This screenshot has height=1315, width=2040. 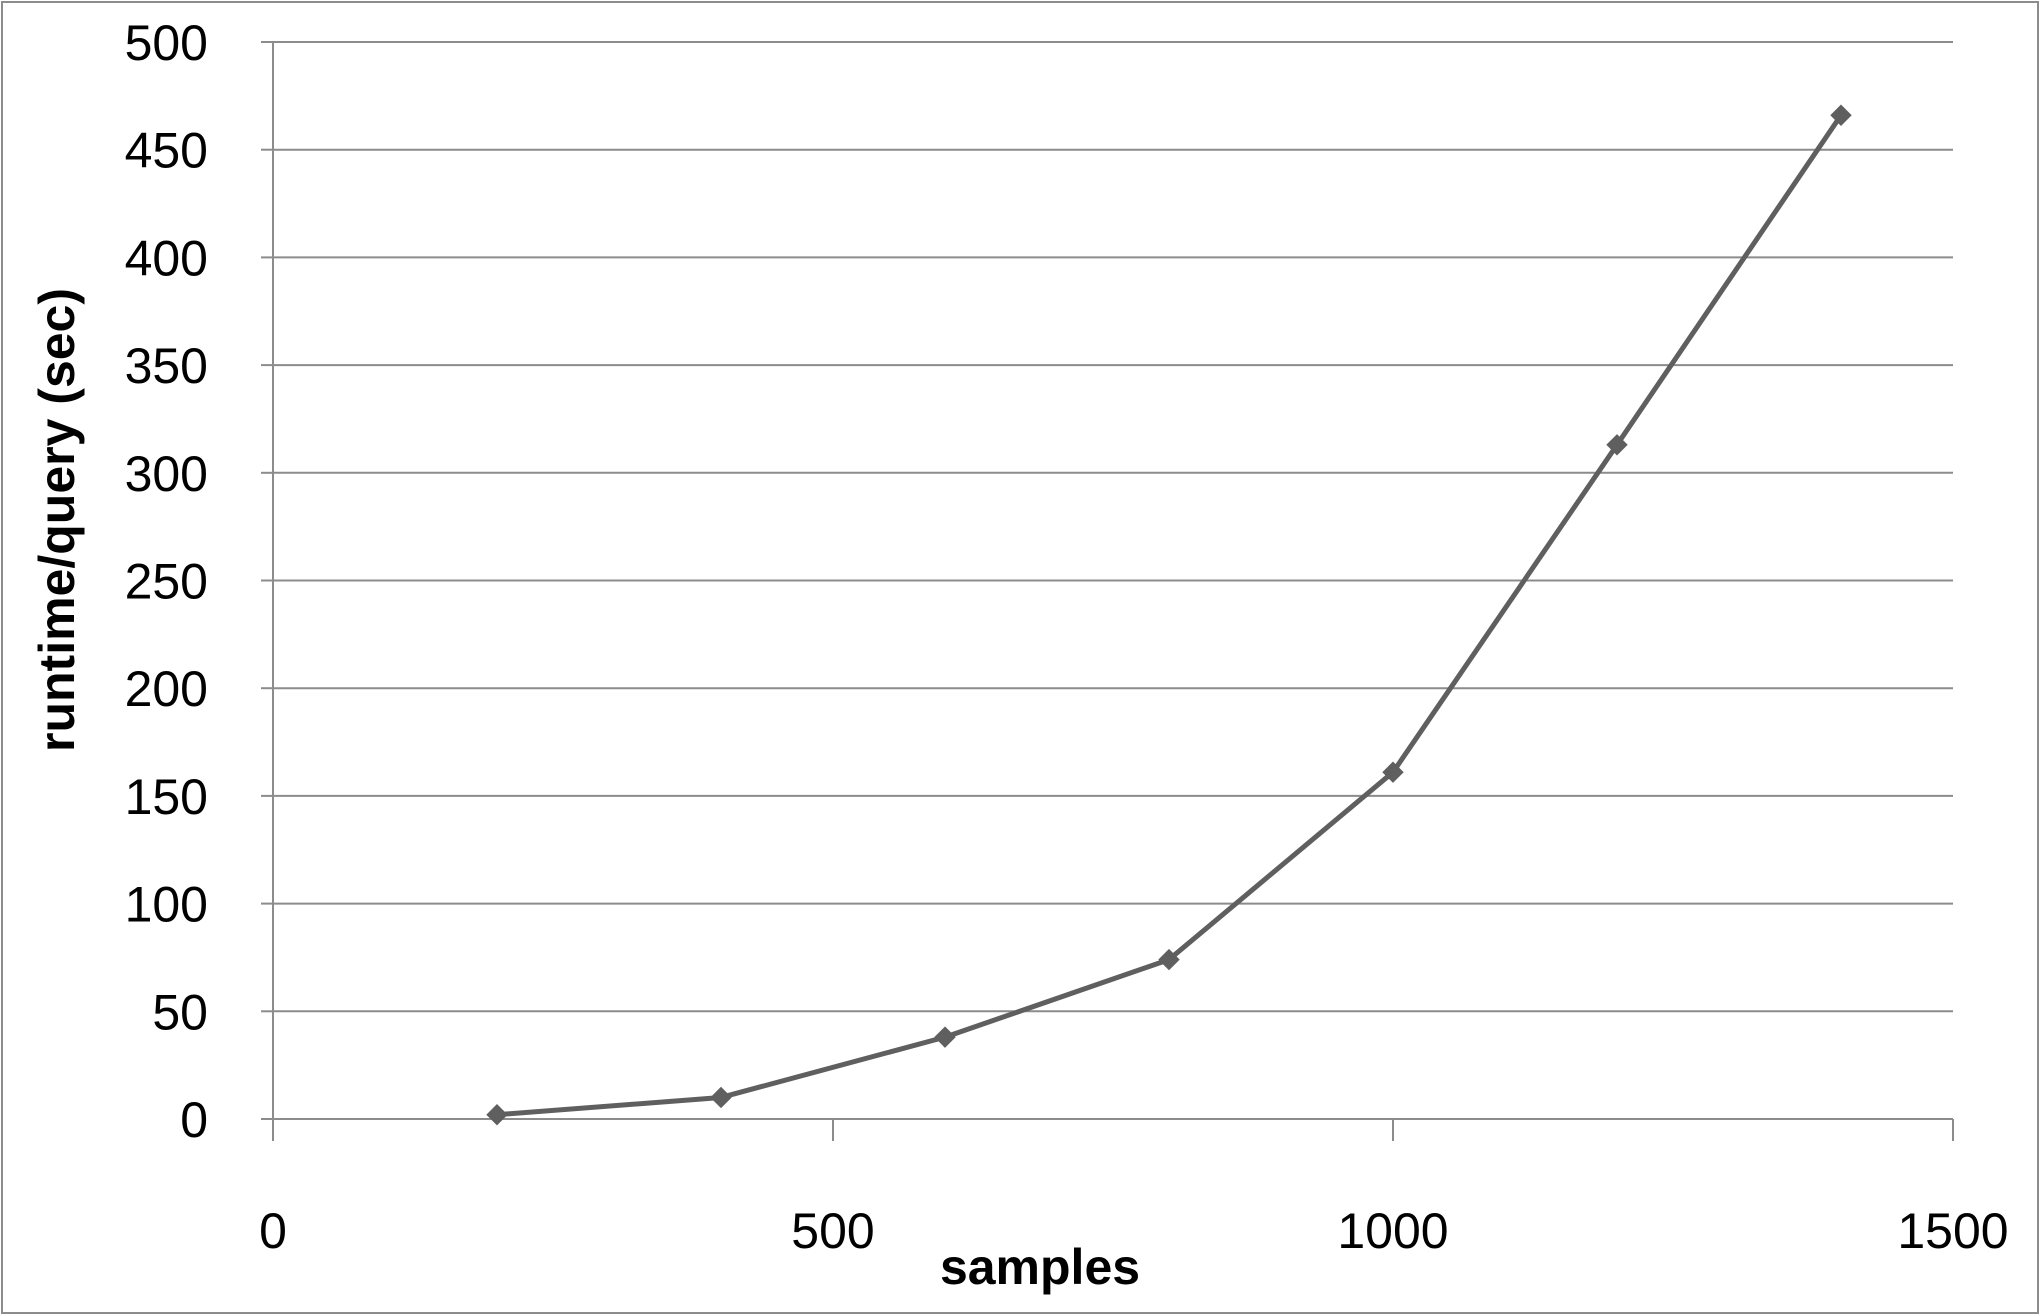 I want to click on y-tick-labels: 0 50 100 150 200 250 300 350 400 450 500, so click(x=166, y=581).